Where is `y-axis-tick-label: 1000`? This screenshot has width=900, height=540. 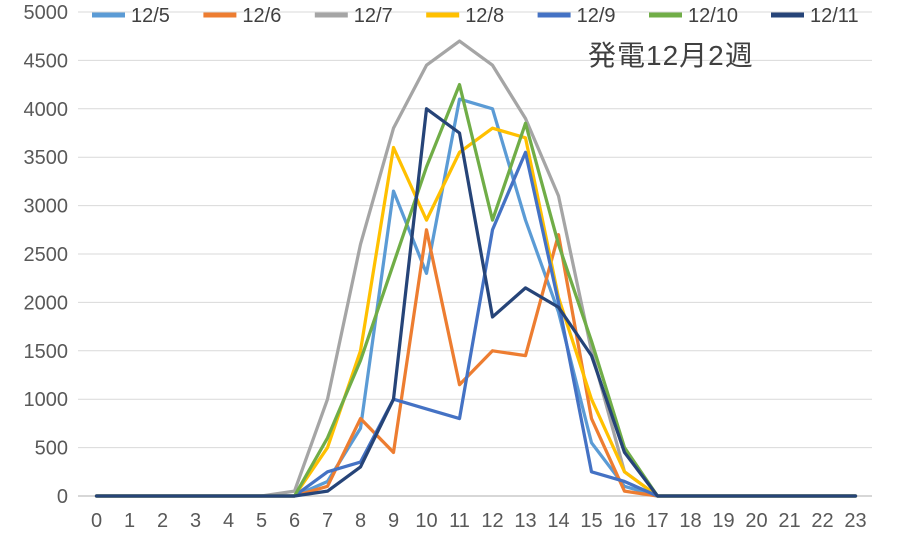
y-axis-tick-label: 1000 is located at coordinates (46, 400).